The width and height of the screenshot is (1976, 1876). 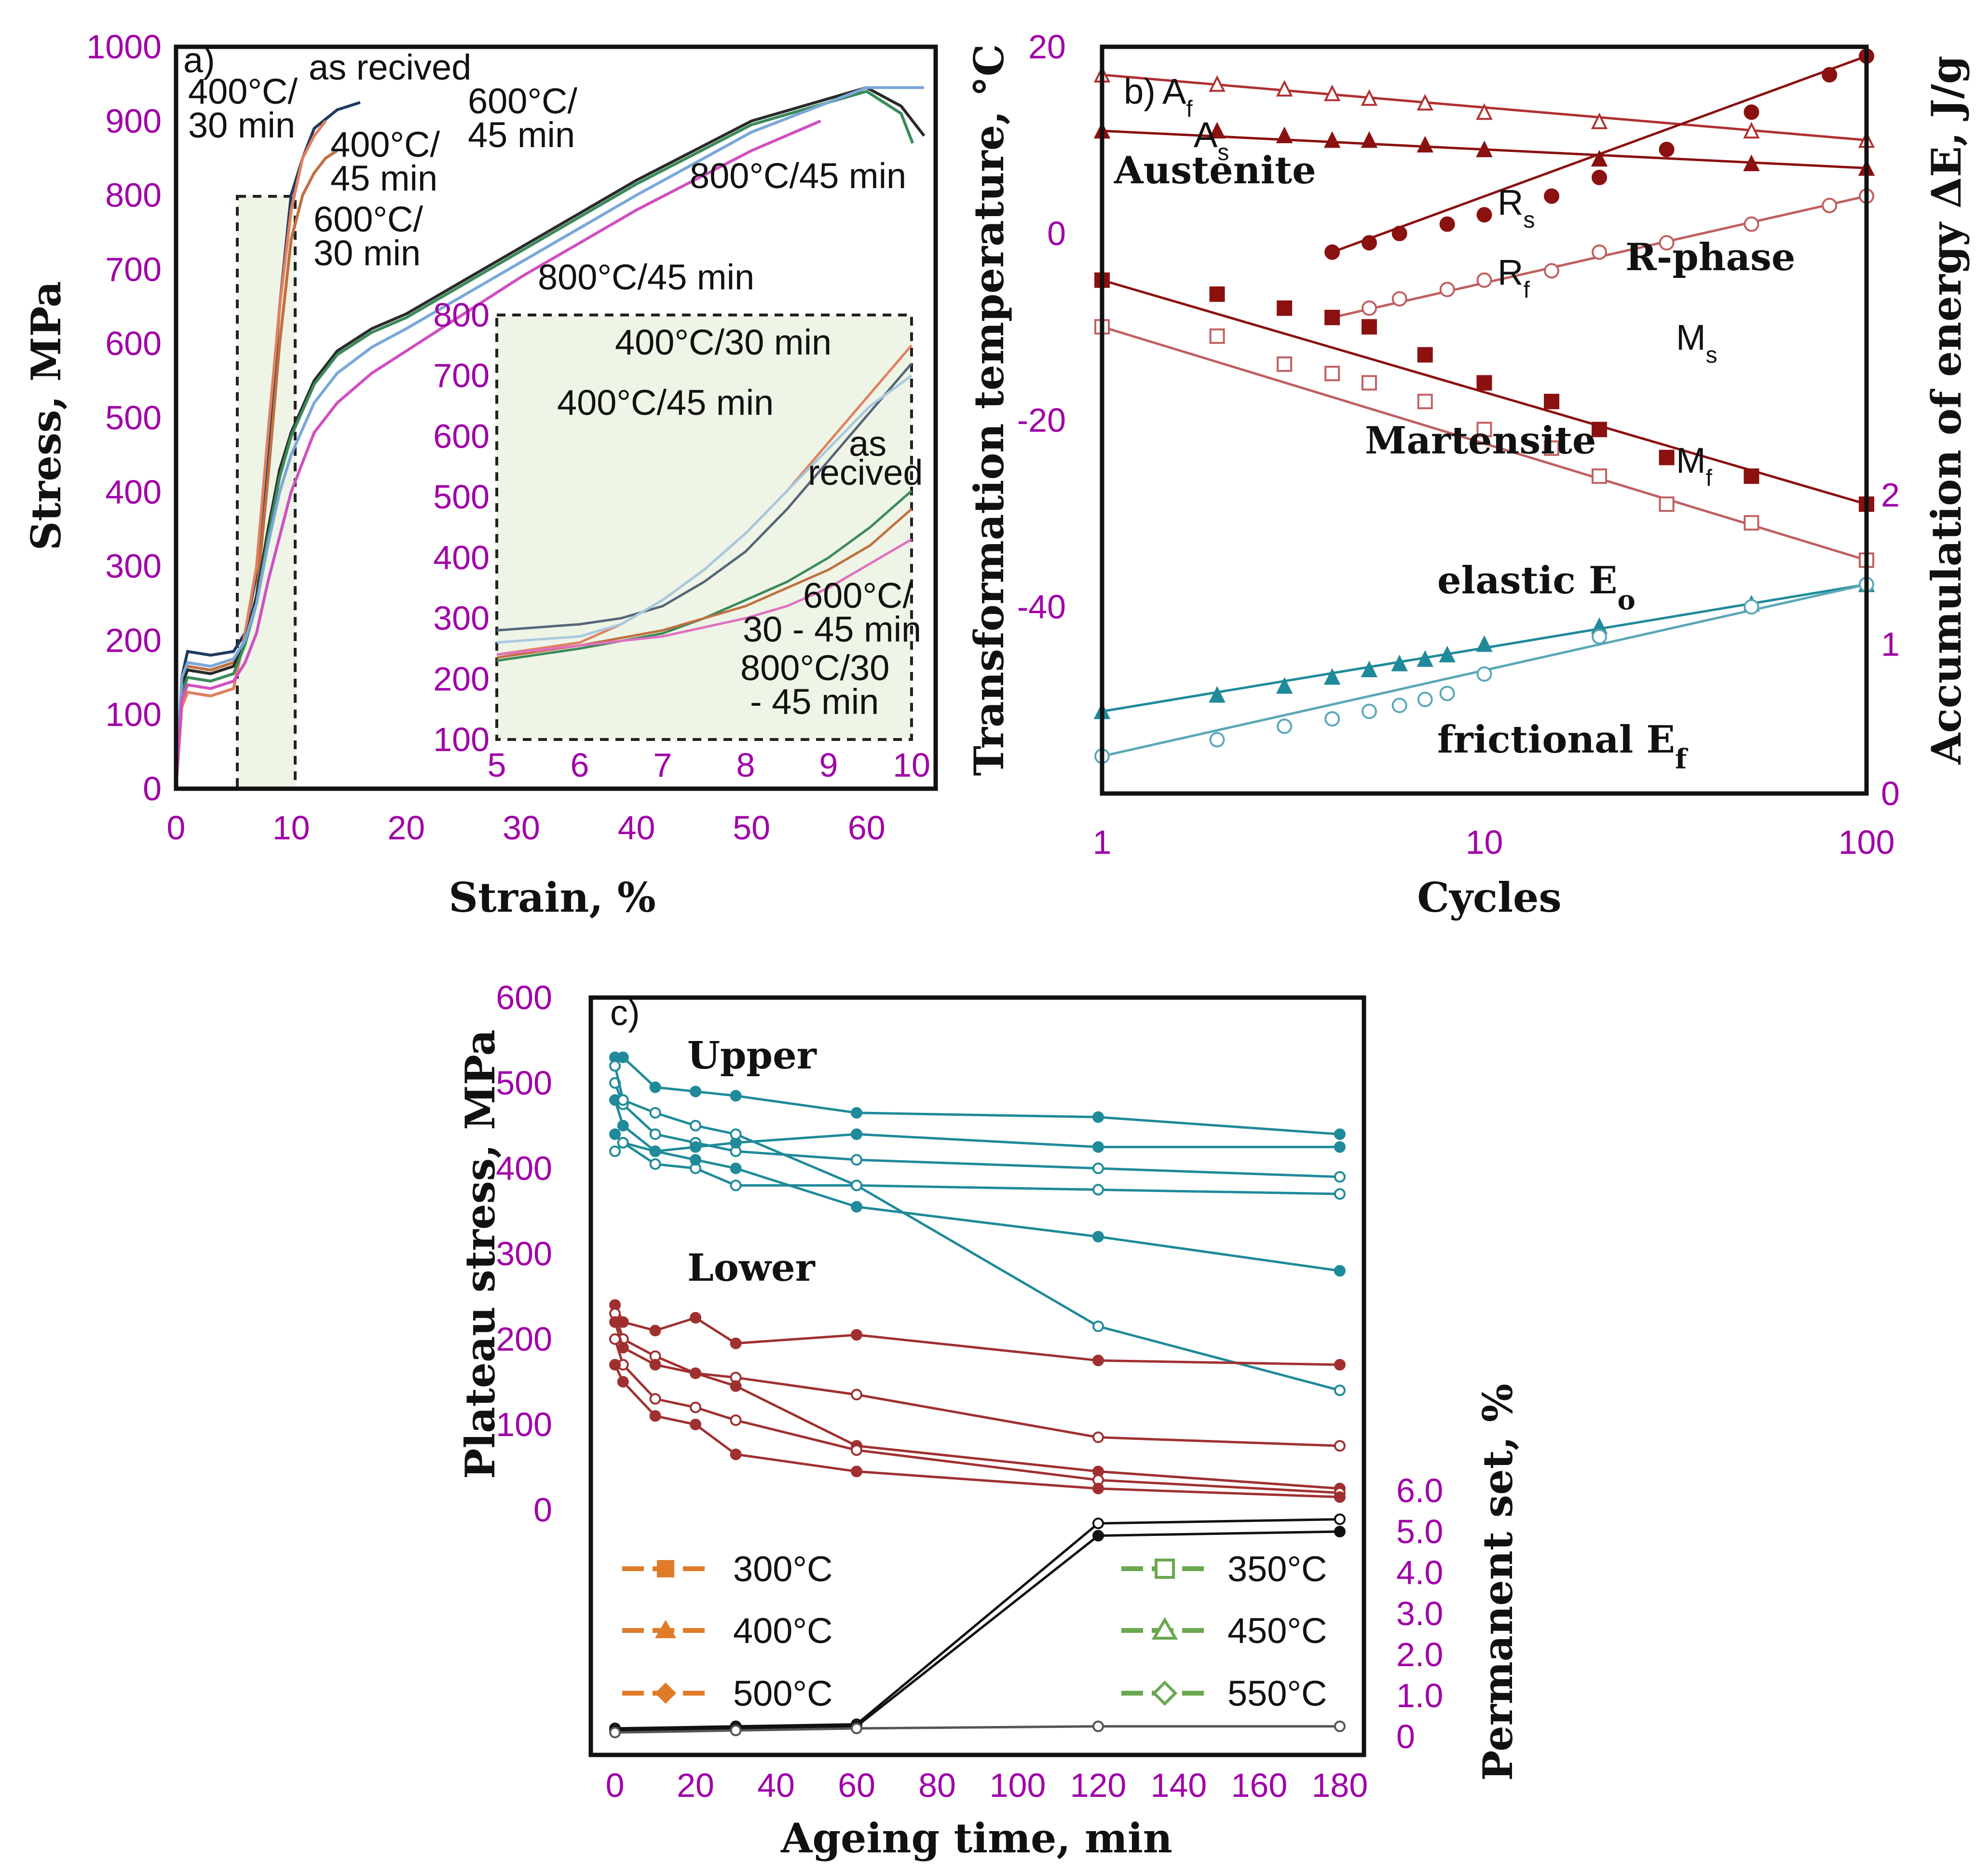 What do you see at coordinates (133, 343) in the screenshot?
I see `y-tick-label-a: 600` at bounding box center [133, 343].